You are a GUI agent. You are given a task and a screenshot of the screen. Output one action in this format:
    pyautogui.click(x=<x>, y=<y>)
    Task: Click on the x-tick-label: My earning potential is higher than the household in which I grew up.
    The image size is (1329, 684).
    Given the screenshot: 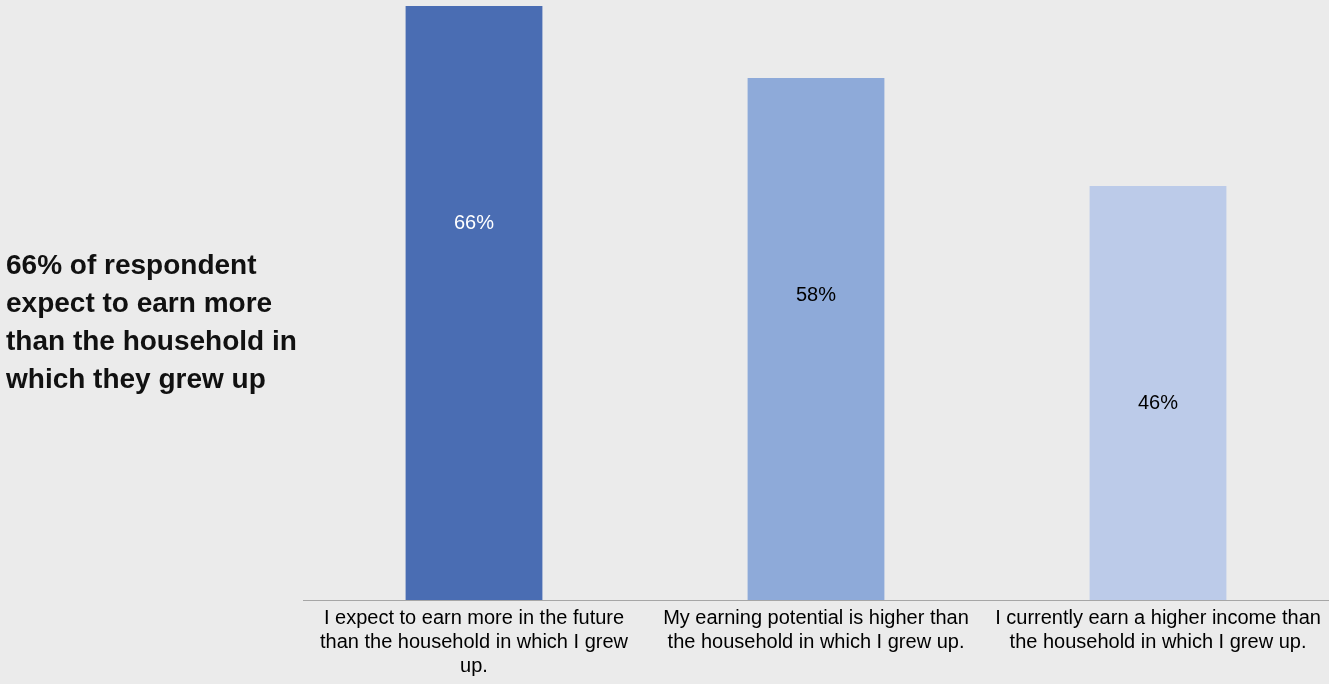 What is the action you would take?
    pyautogui.click(x=816, y=628)
    